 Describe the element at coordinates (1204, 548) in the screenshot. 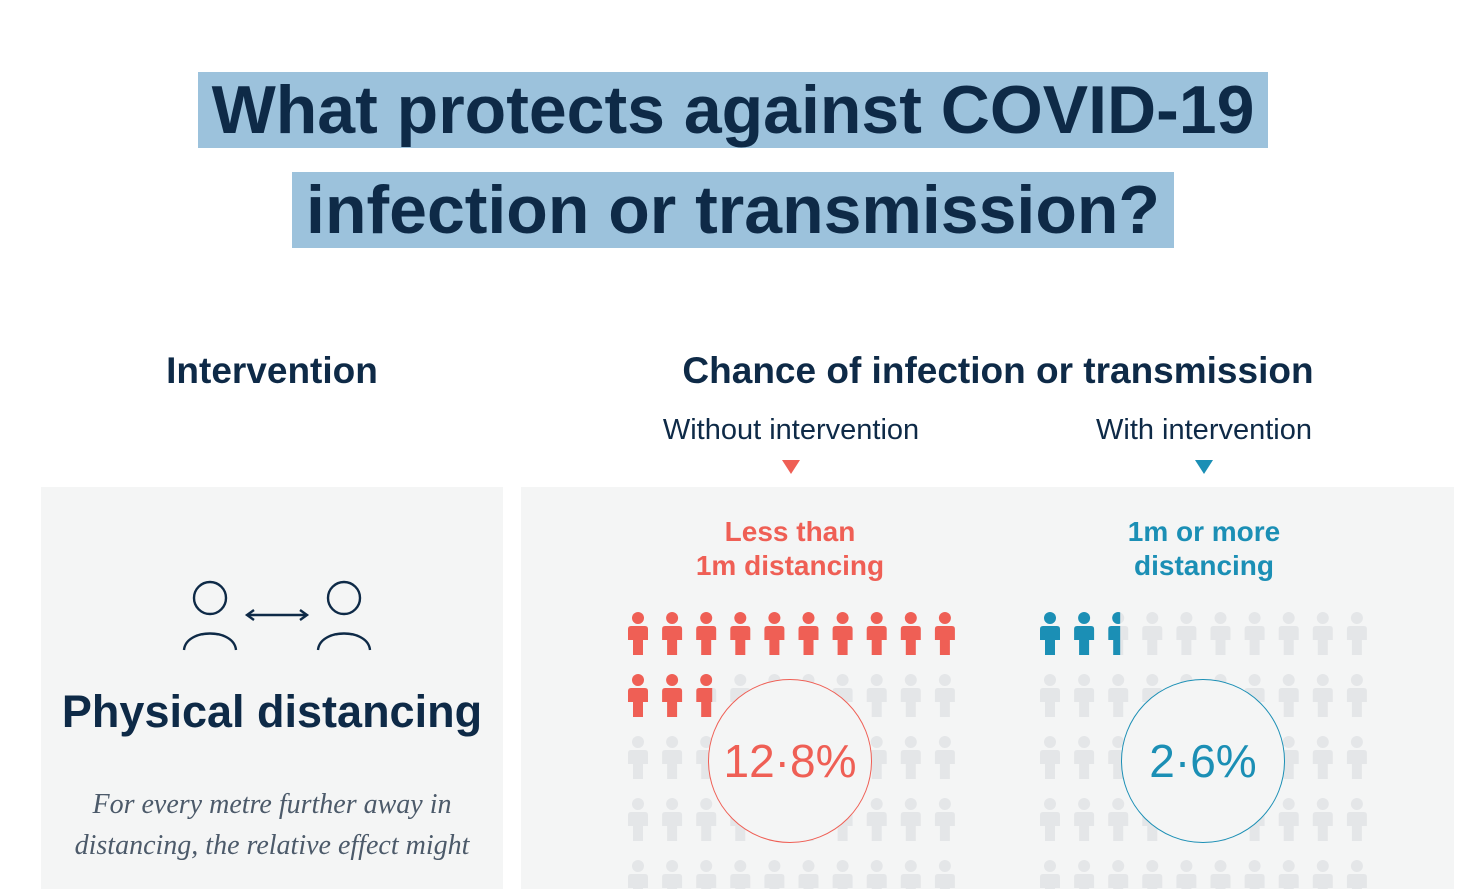

I see `with-group-label: 1m or more distancing` at that location.